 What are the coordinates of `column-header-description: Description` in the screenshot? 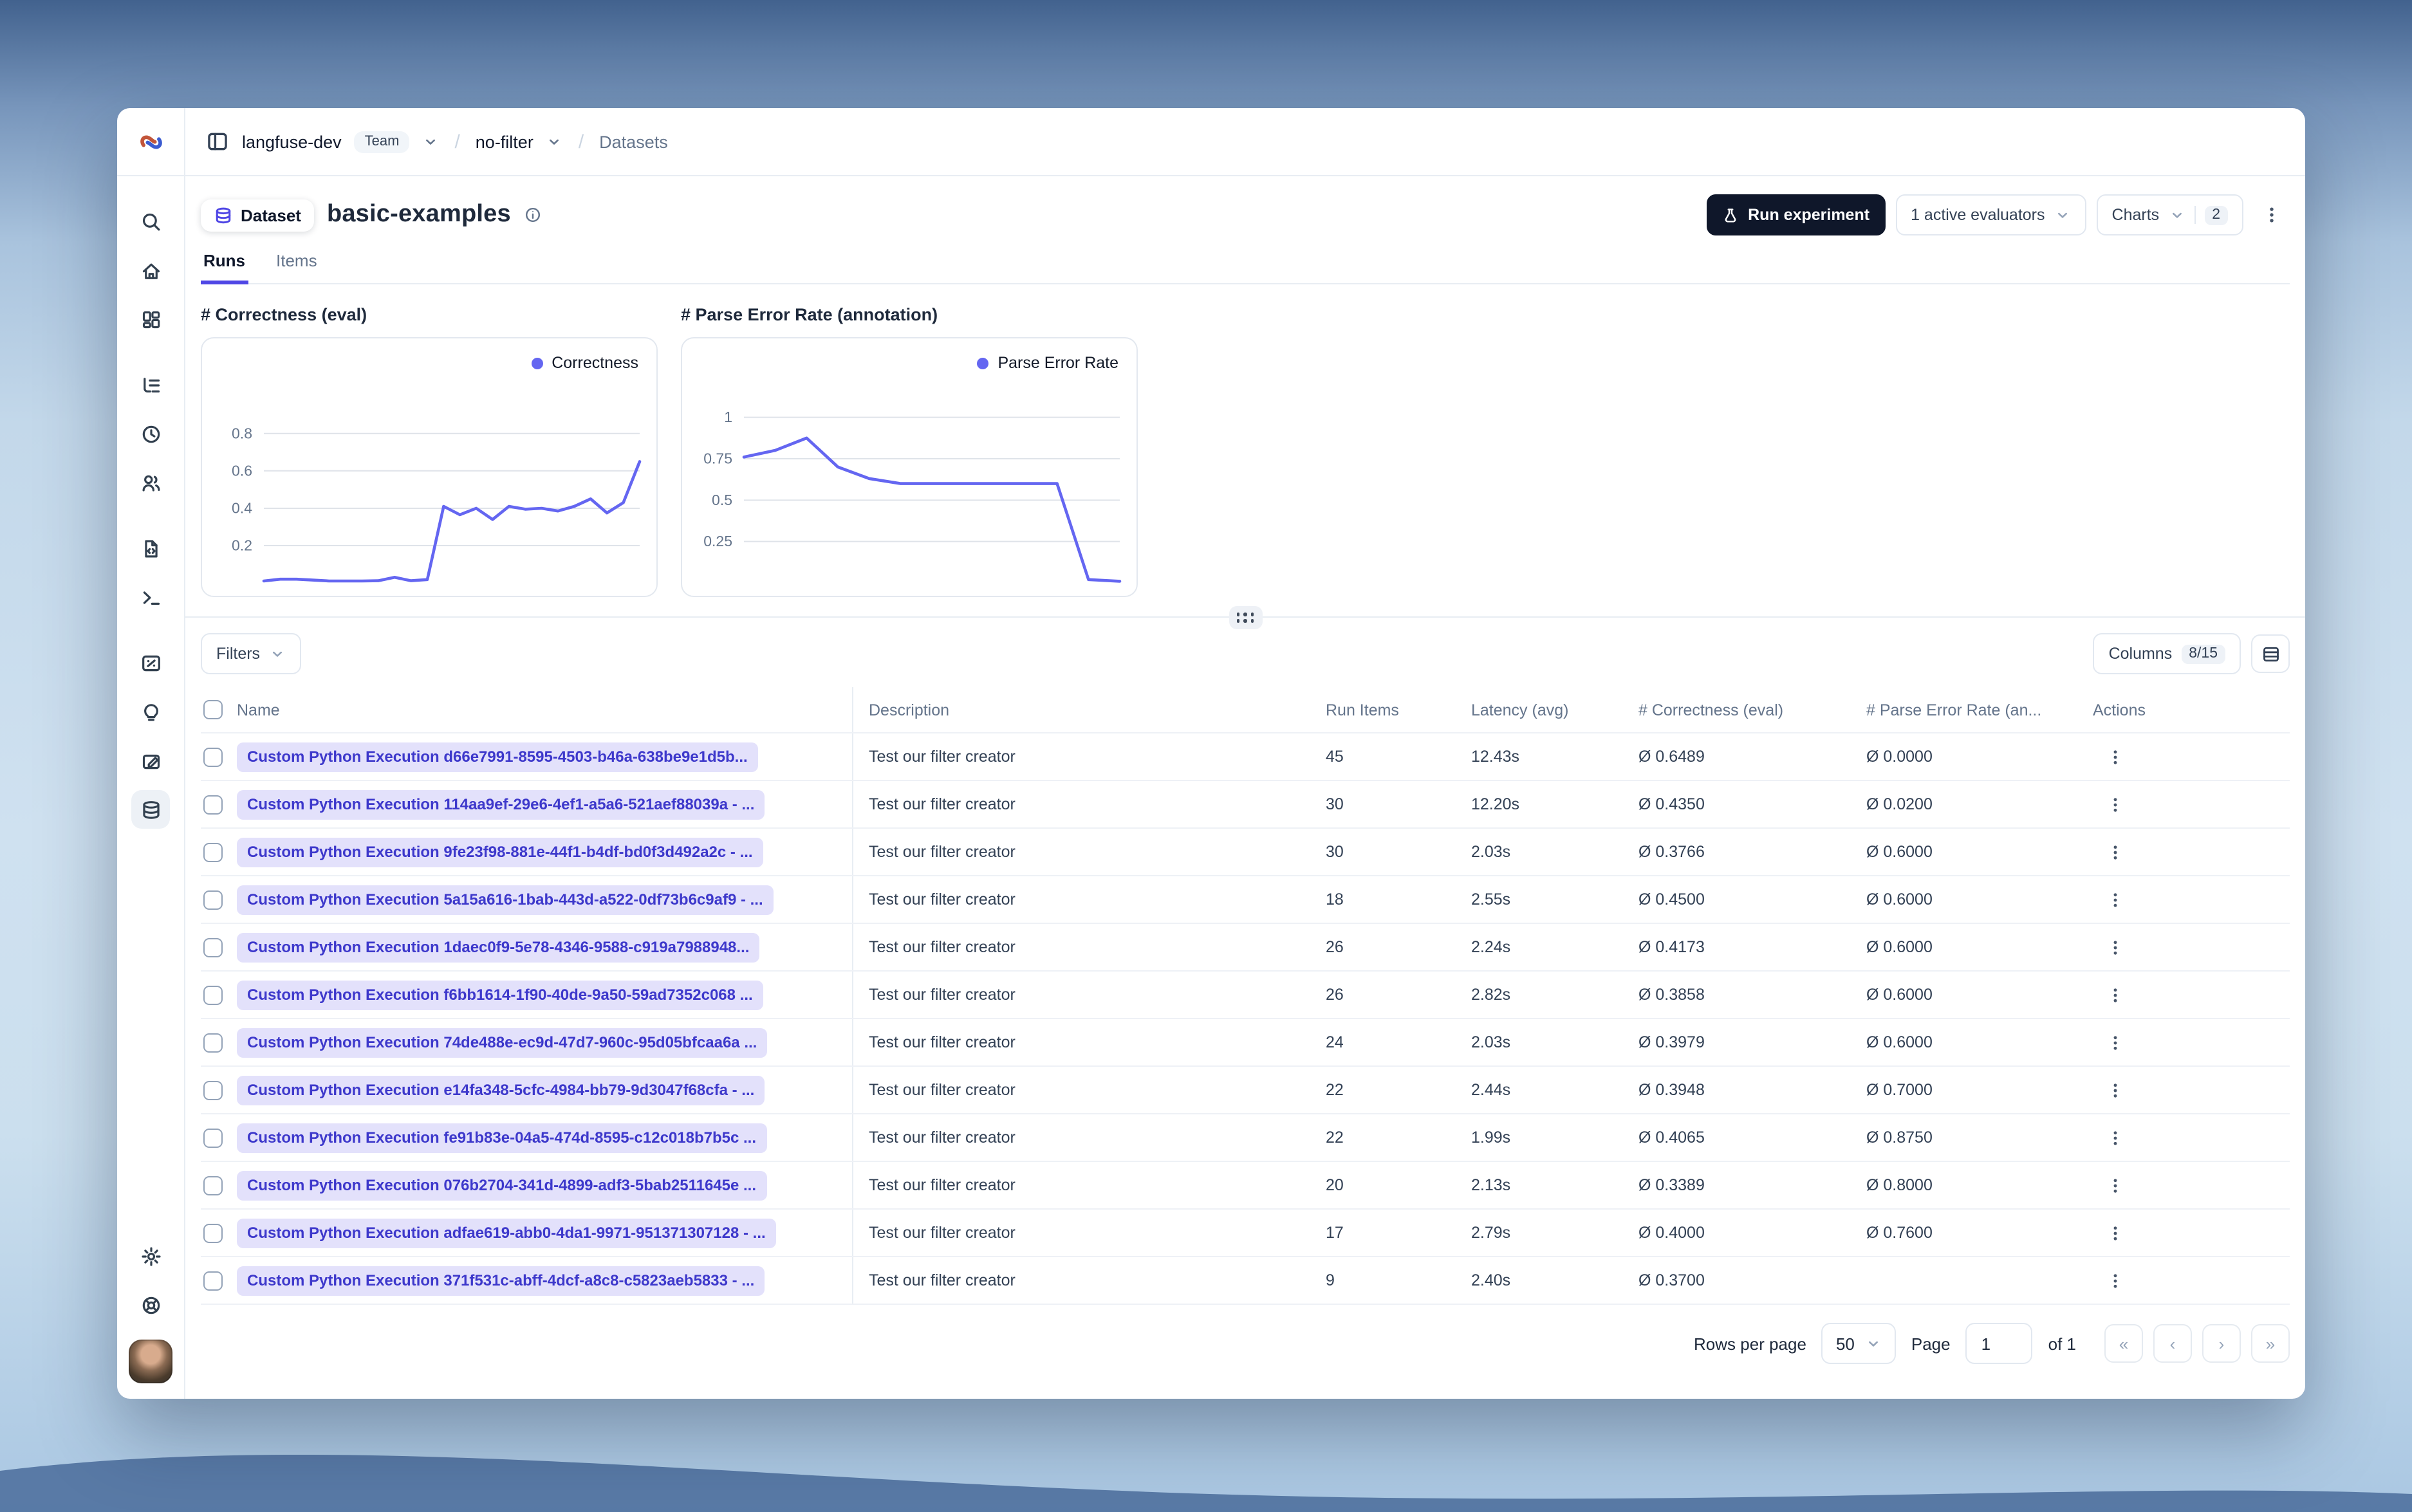 It's located at (910, 710).